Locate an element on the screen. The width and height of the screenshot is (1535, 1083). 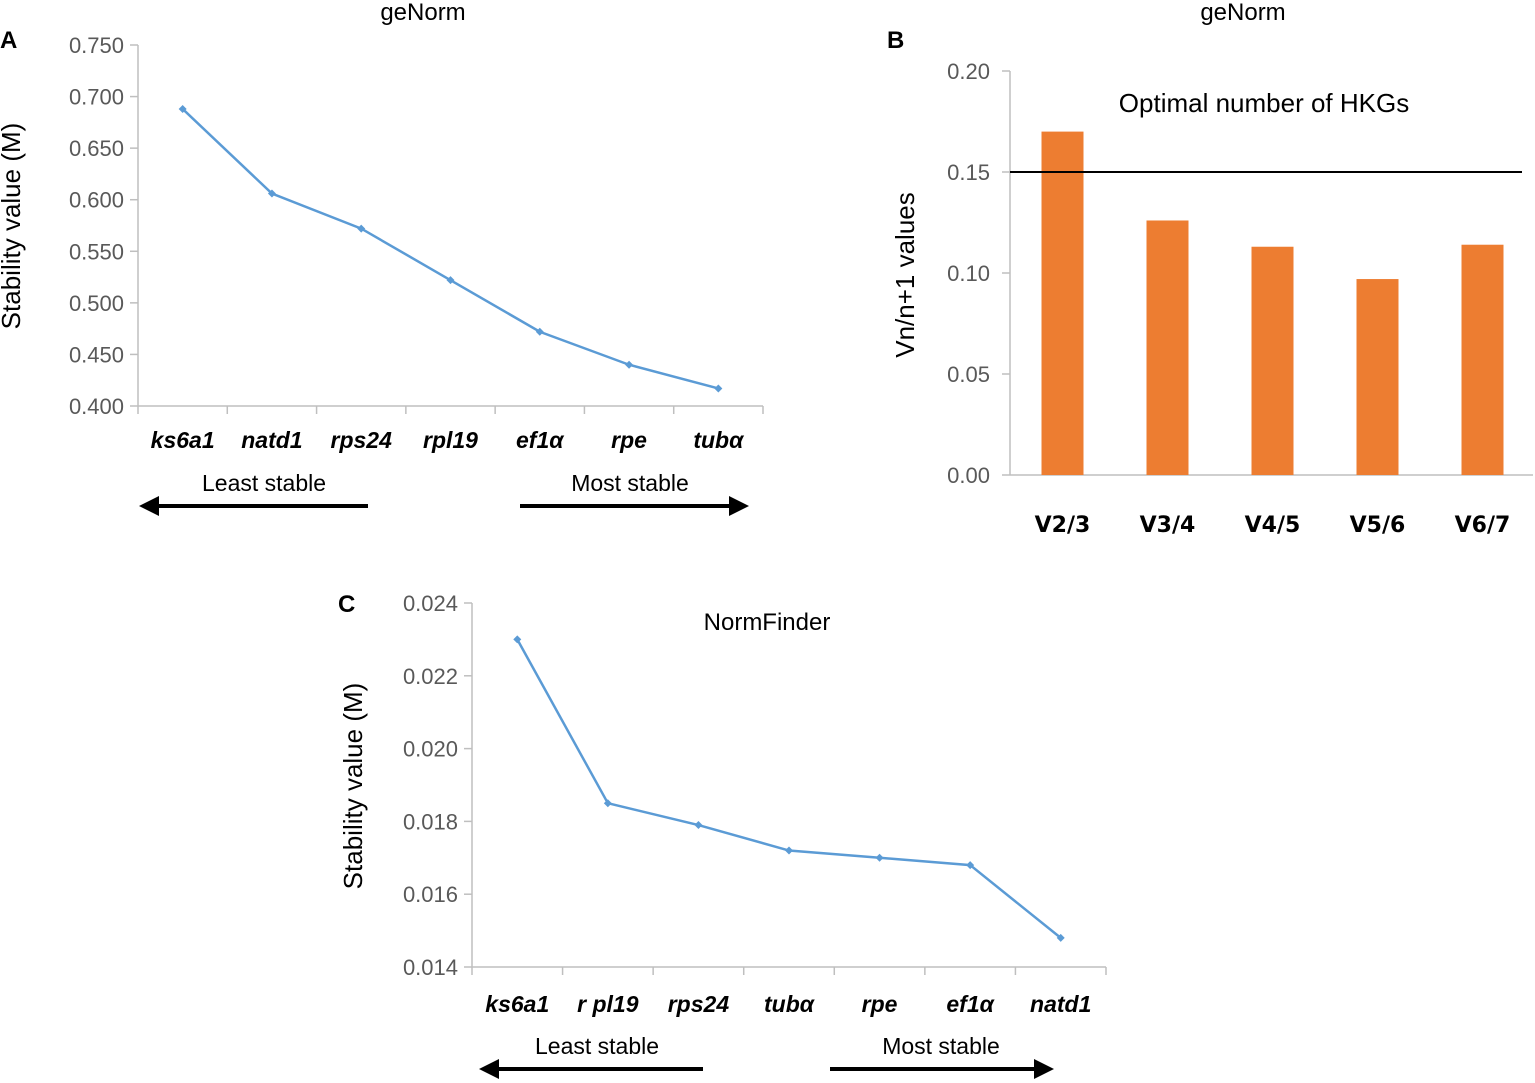
panel-a-y-axis-label: Stability value (M) is located at coordinates (13, 226).